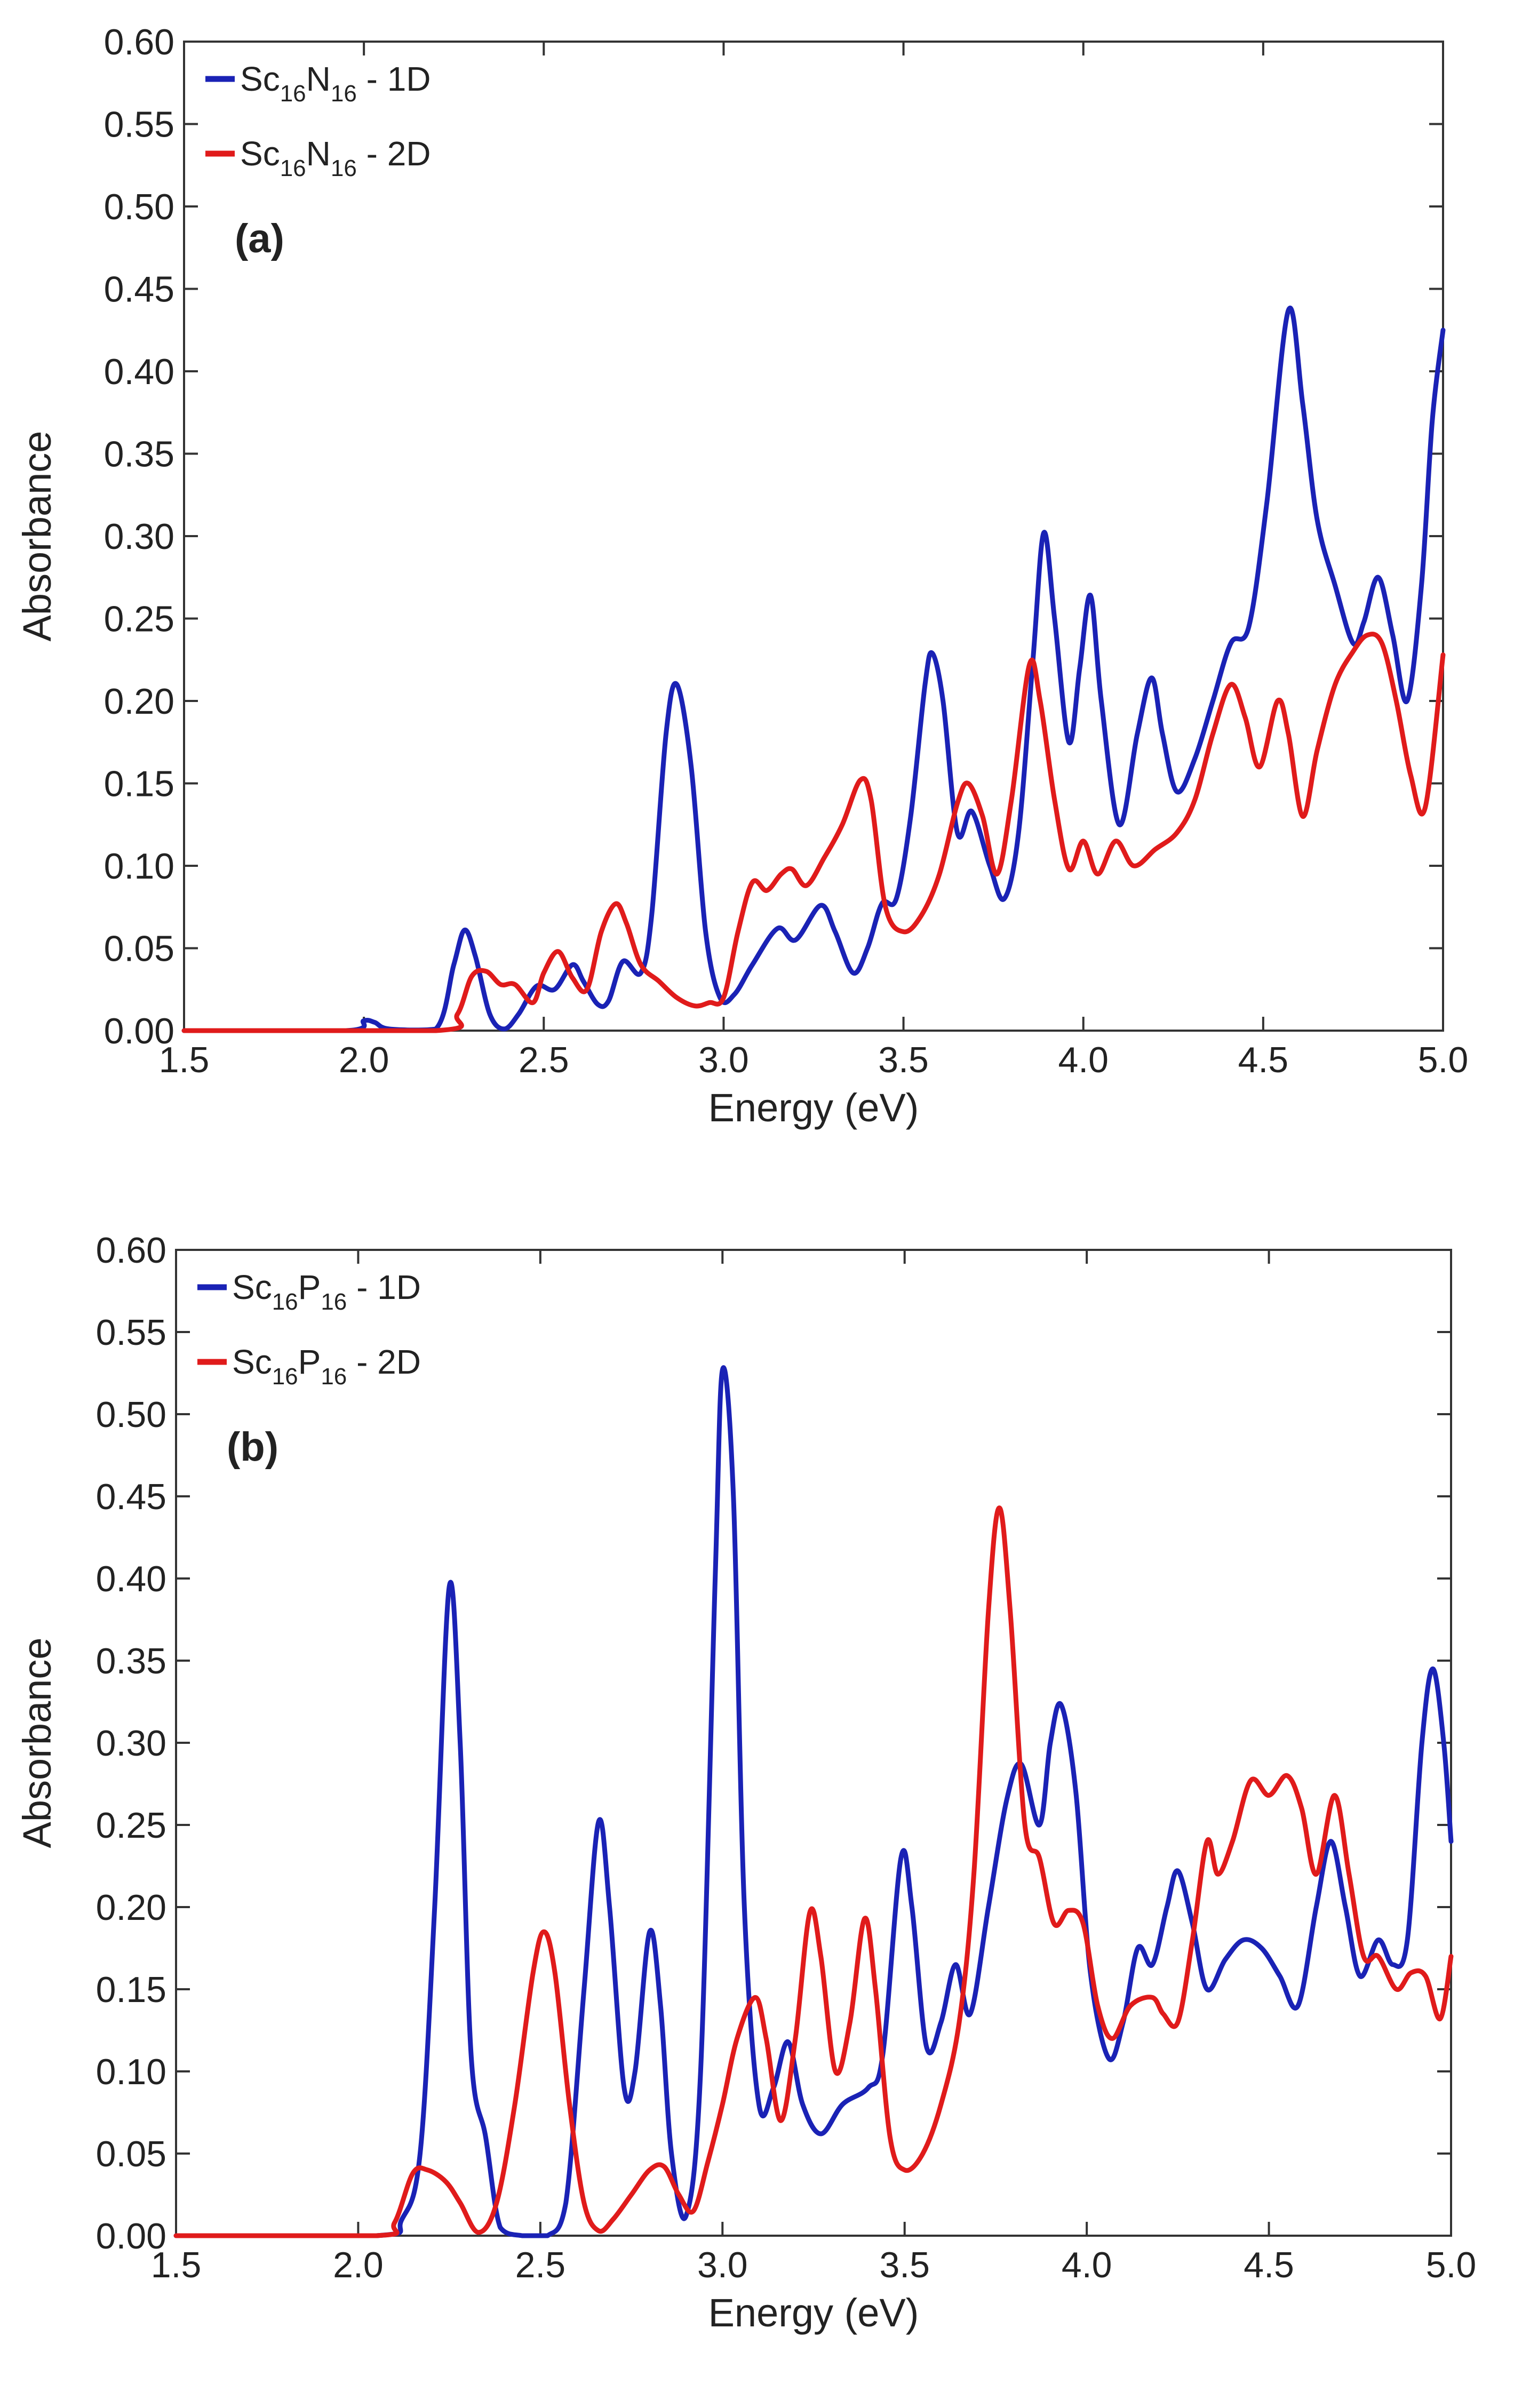 The width and height of the screenshot is (1514, 2408). I want to click on legend-entry: Sc16N16 - 2D, so click(335, 158).